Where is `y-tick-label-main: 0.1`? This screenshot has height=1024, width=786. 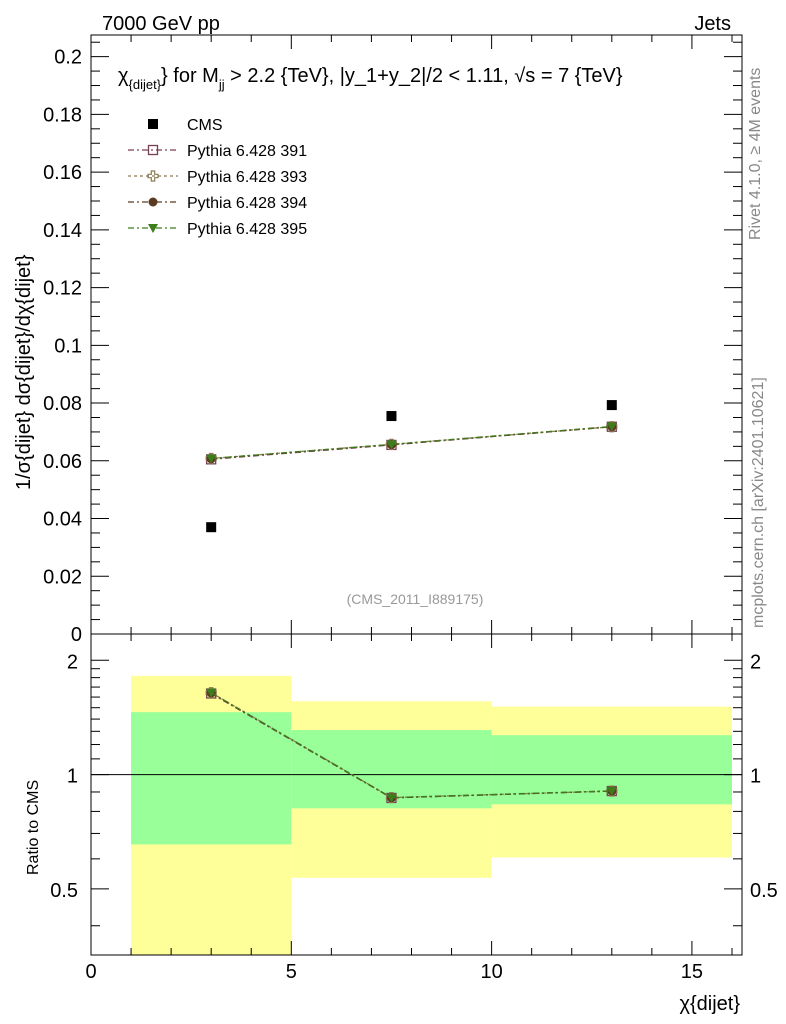
y-tick-label-main: 0.1 is located at coordinates (68, 346).